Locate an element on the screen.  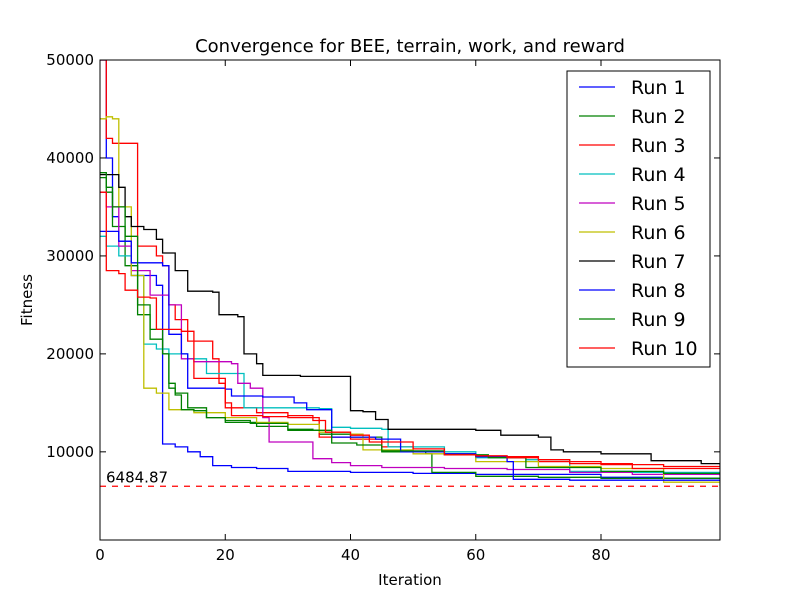
y-tick-label: 50000 is located at coordinates (70, 60).